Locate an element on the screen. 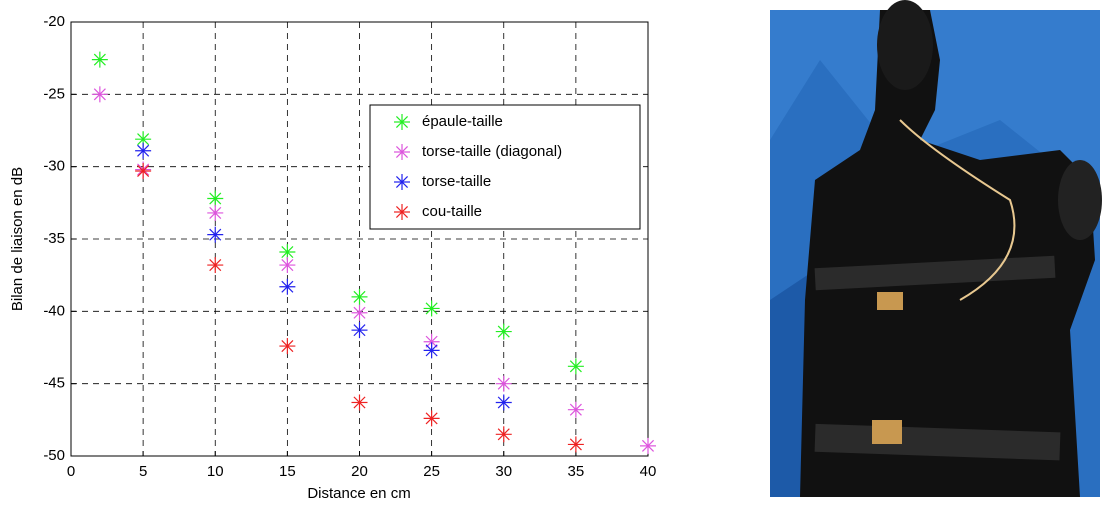  y-tick-label: -20 is located at coordinates (54, 21).